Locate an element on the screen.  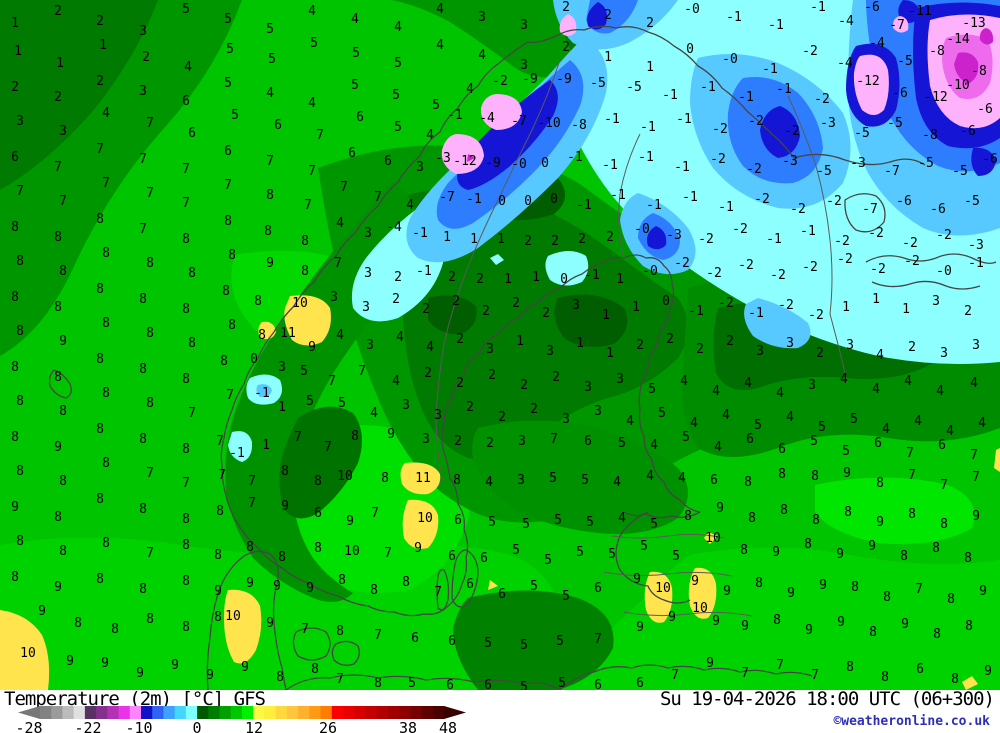
scale-tick-label: -10 is located at coordinates (138, 726).